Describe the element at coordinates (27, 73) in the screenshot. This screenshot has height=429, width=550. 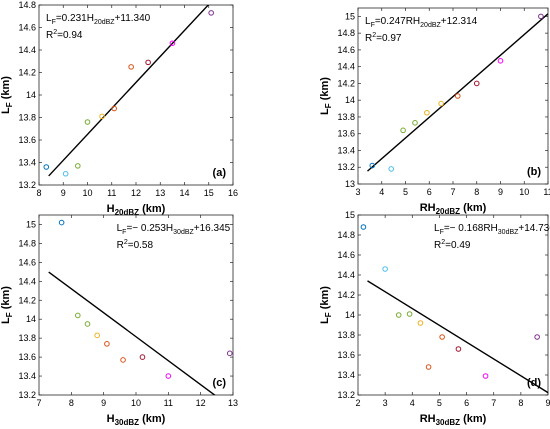
I see `y-tick-label: 14.2` at that location.